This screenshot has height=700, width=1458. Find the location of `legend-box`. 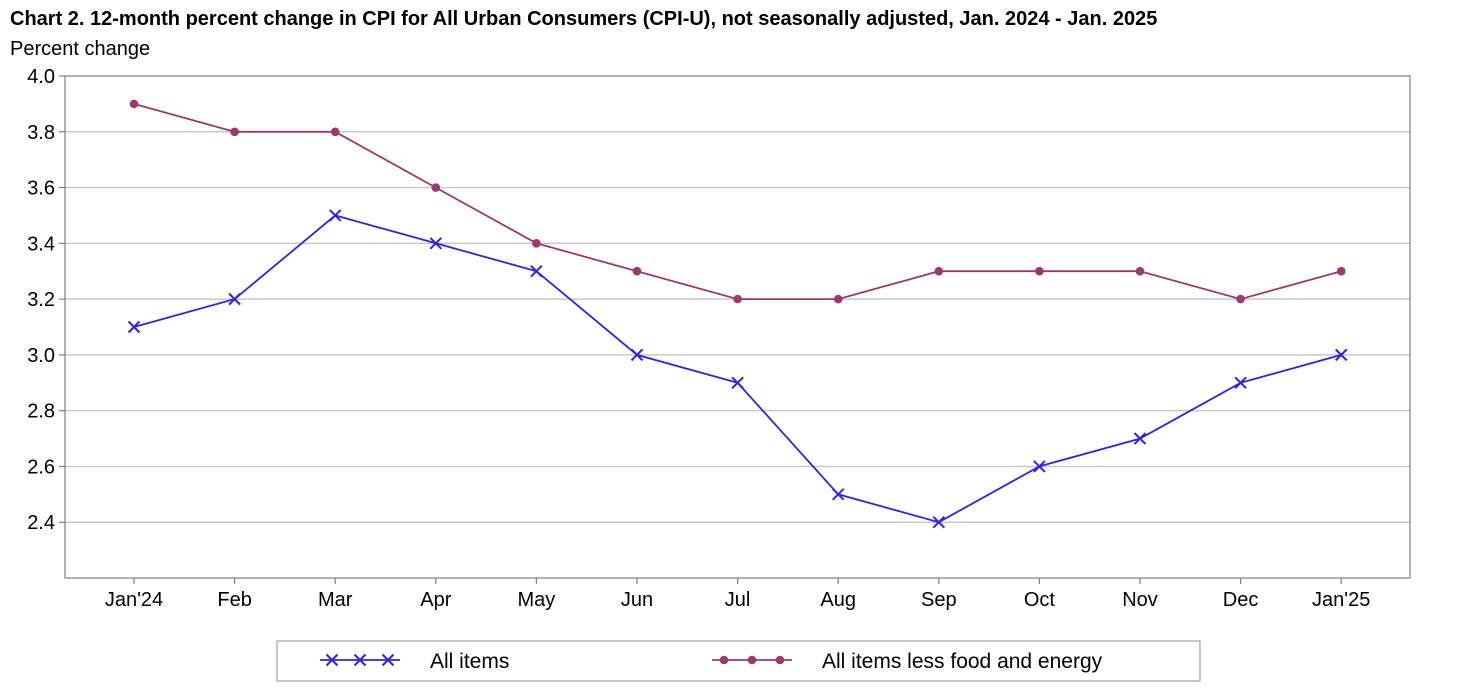

legend-box is located at coordinates (738, 661).